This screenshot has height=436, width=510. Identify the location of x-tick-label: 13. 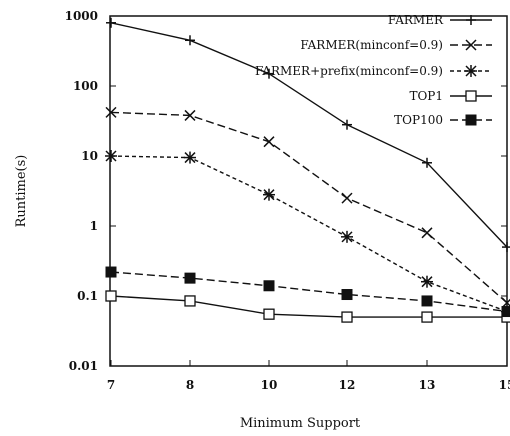
(427, 385).